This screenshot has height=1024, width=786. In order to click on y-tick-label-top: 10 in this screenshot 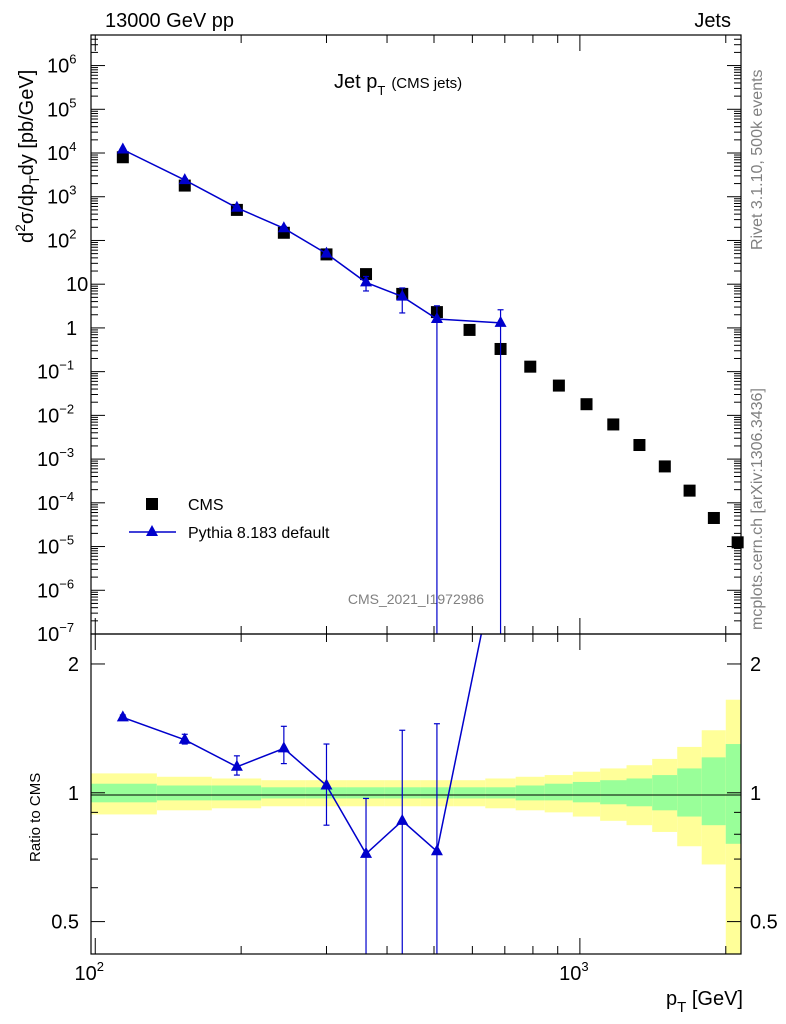, I will do `click(77, 285)`.